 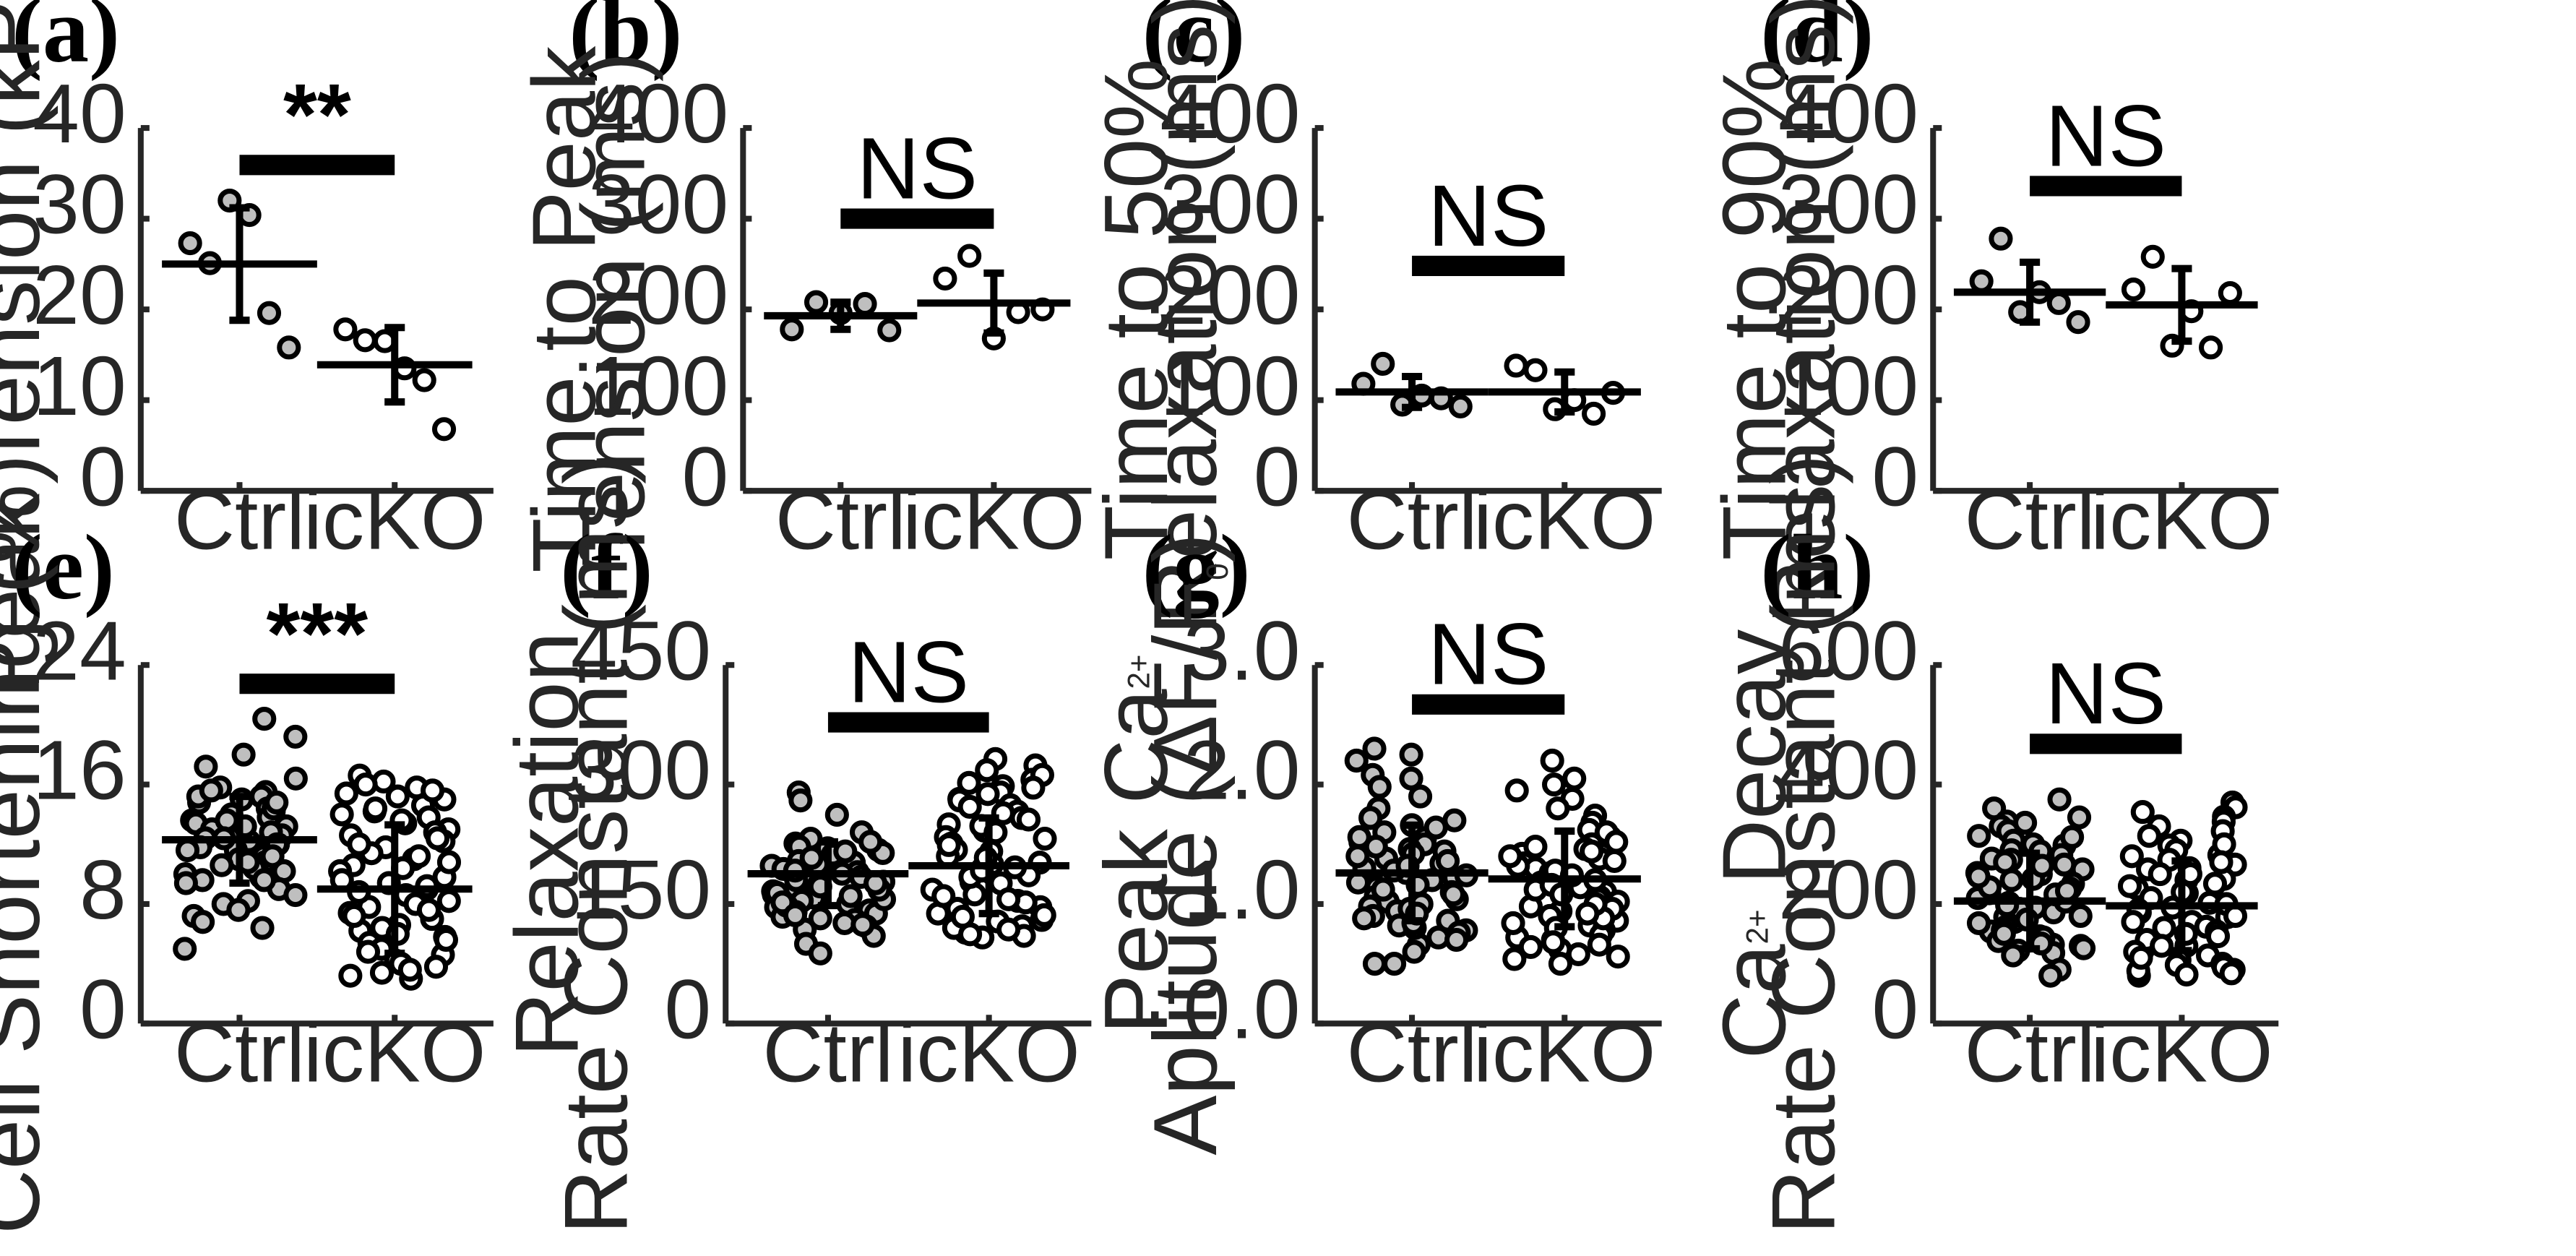 I want to click on y-tick-label: 150, so click(x=641, y=890).